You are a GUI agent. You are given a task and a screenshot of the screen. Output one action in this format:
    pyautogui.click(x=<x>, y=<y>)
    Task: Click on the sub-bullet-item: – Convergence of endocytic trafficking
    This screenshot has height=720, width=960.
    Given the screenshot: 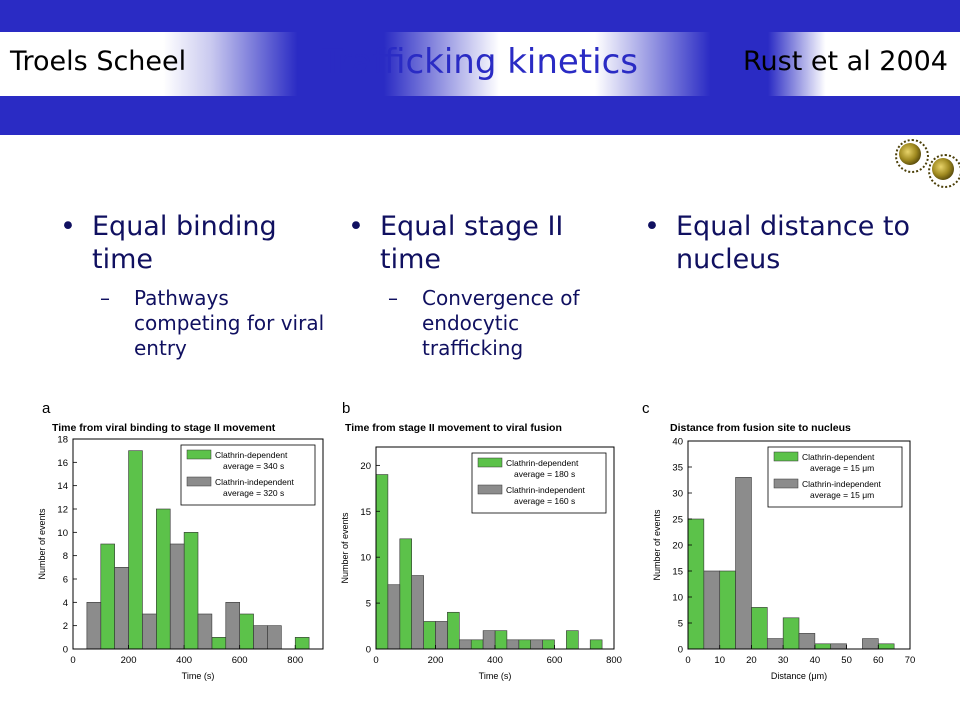 What is the action you would take?
    pyautogui.click(x=484, y=323)
    